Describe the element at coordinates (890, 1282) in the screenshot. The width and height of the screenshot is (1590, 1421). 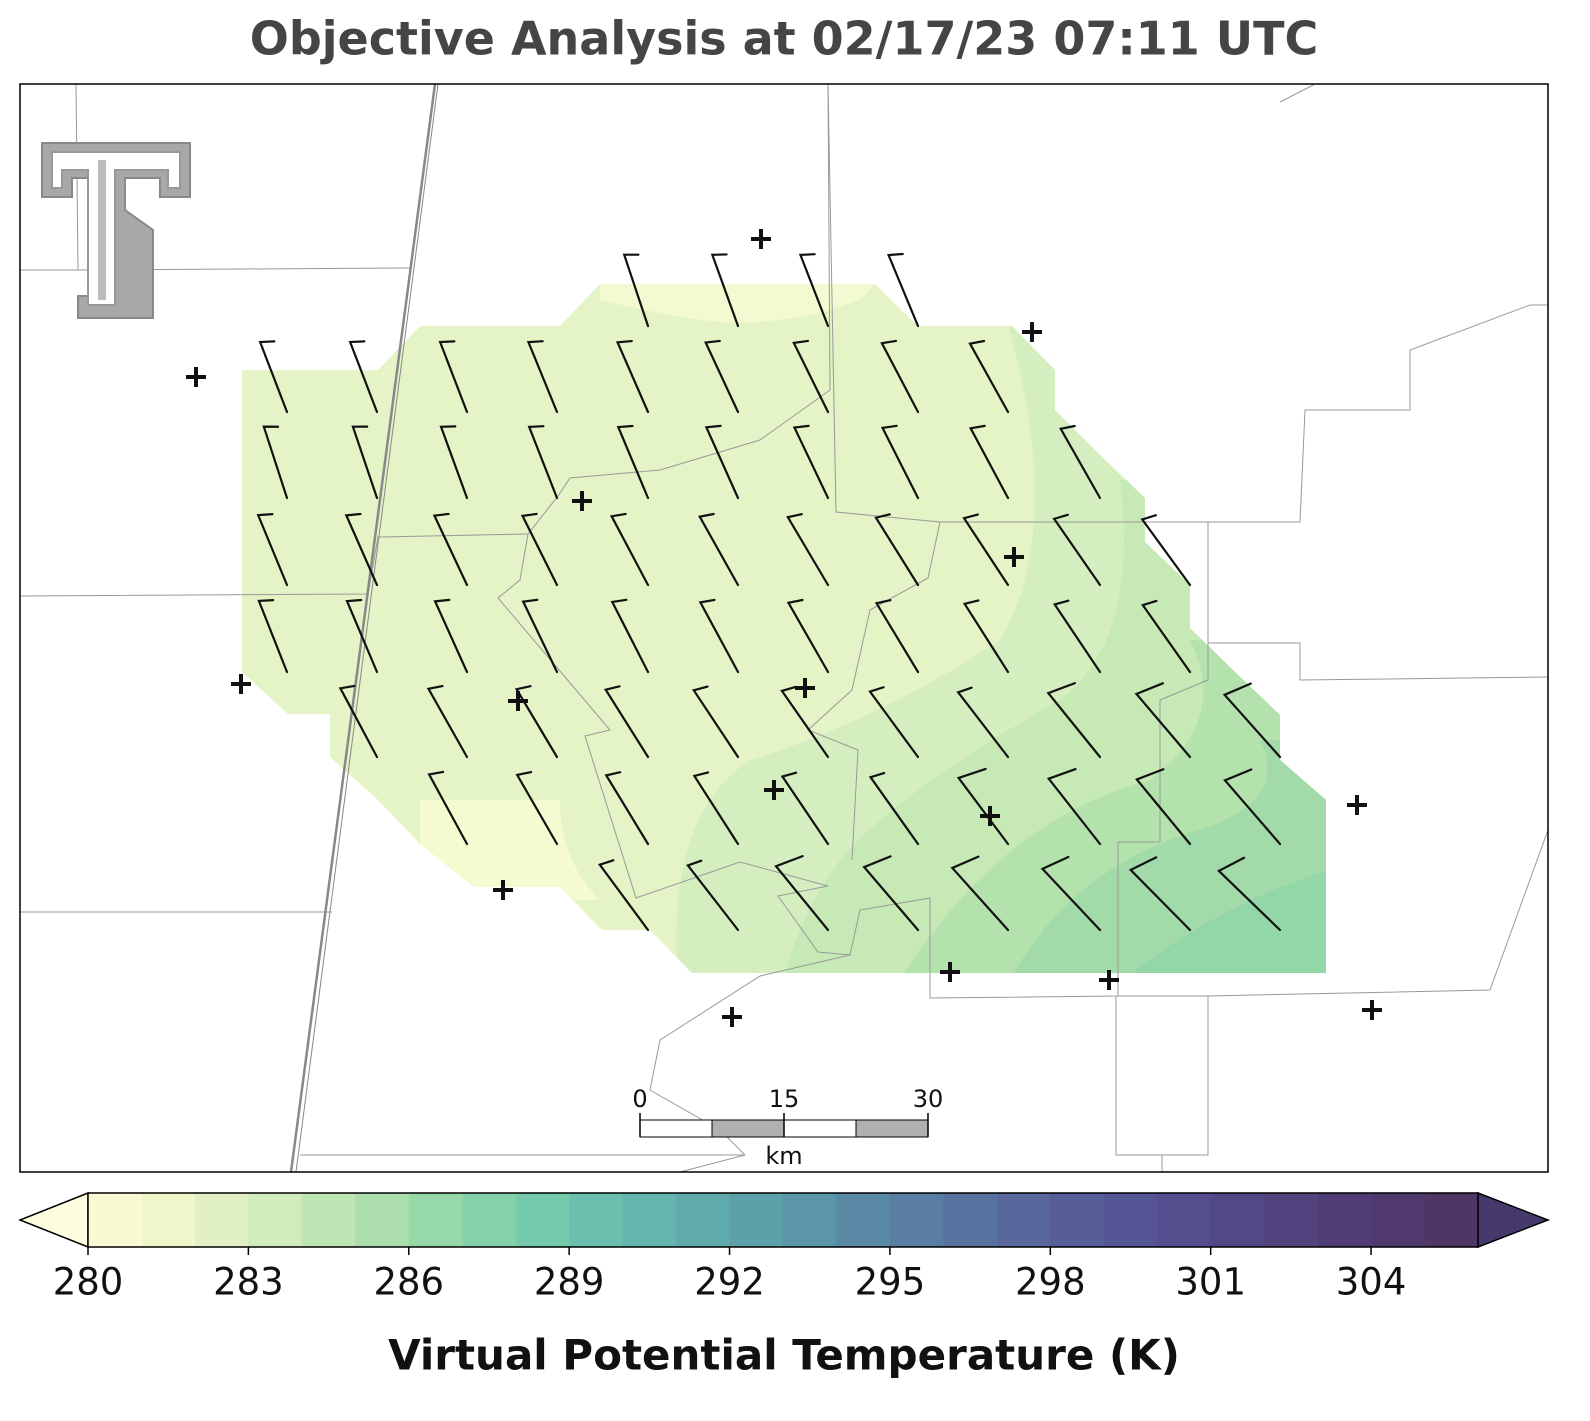
I see `colorbar-tick-label: 295` at that location.